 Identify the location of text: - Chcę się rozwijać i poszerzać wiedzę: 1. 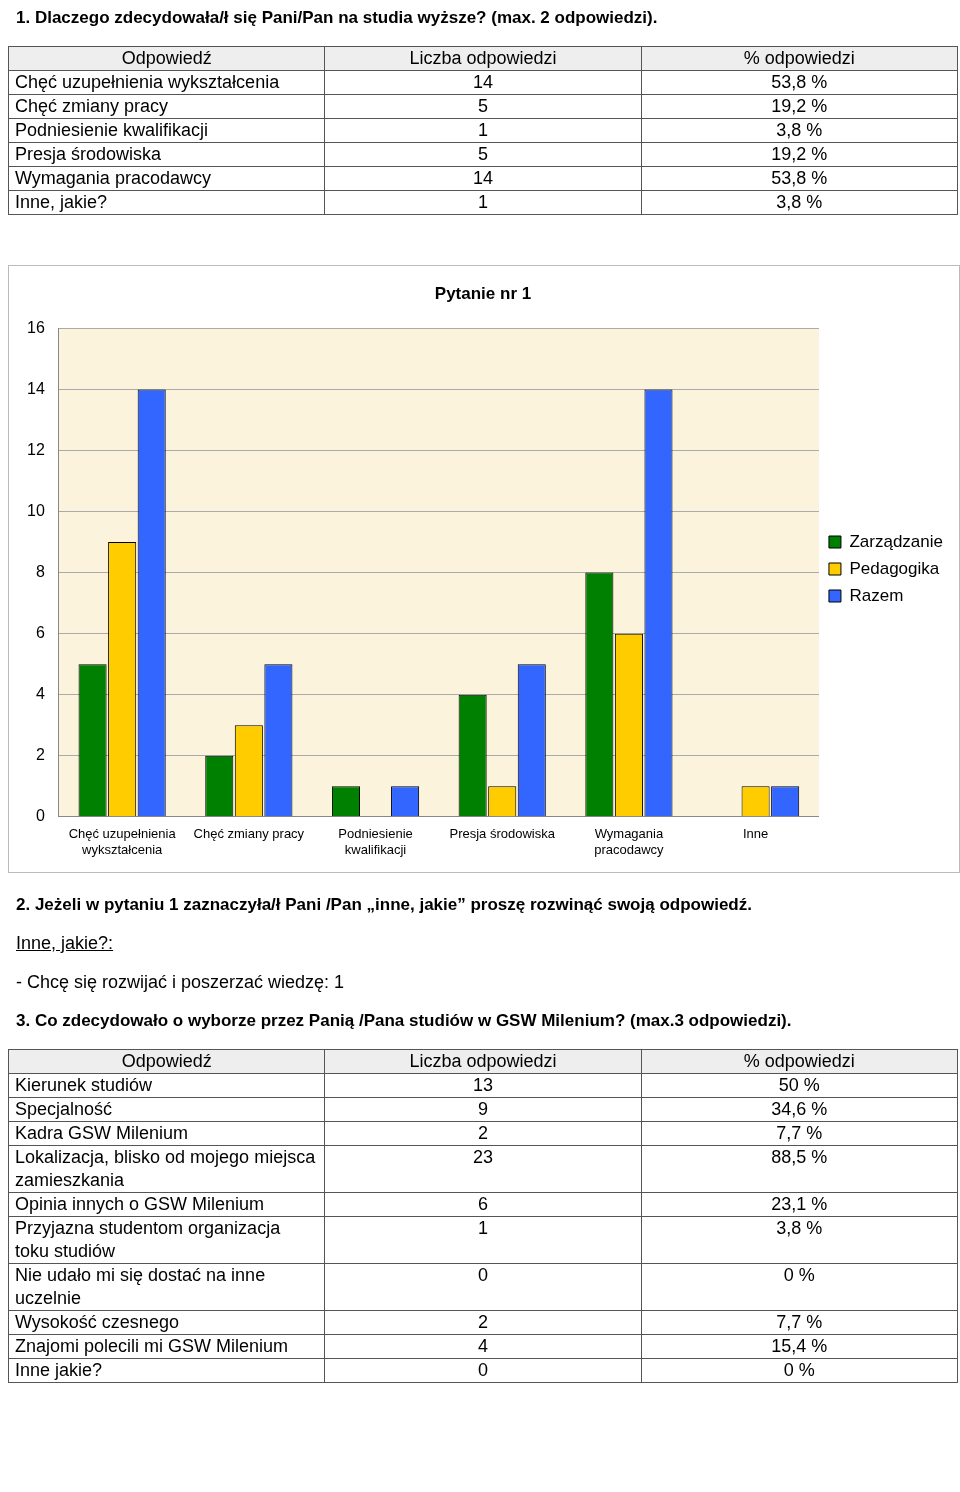
(181, 982).